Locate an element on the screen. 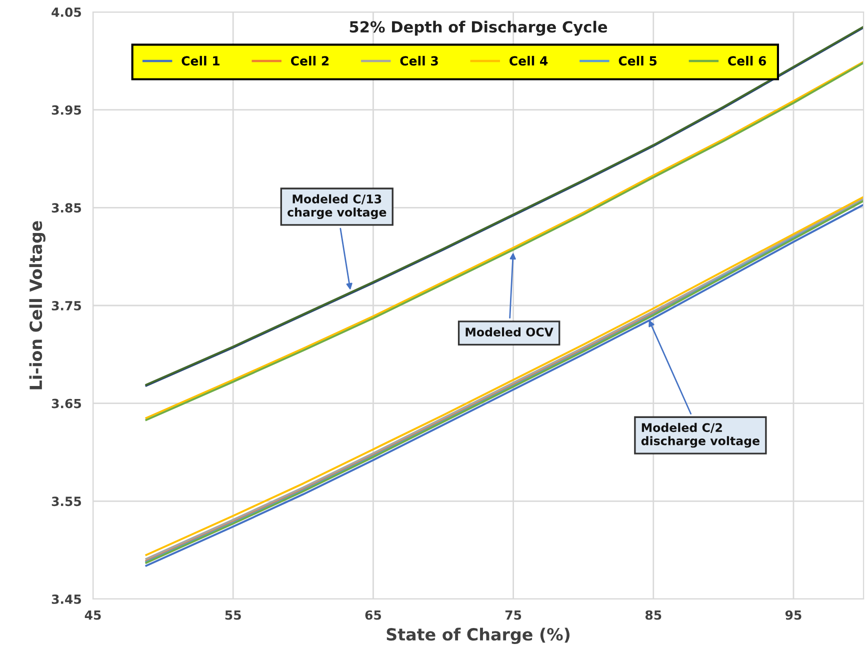 The image size is (867, 660). y-tick-label: 3.85 is located at coordinates (67, 208).